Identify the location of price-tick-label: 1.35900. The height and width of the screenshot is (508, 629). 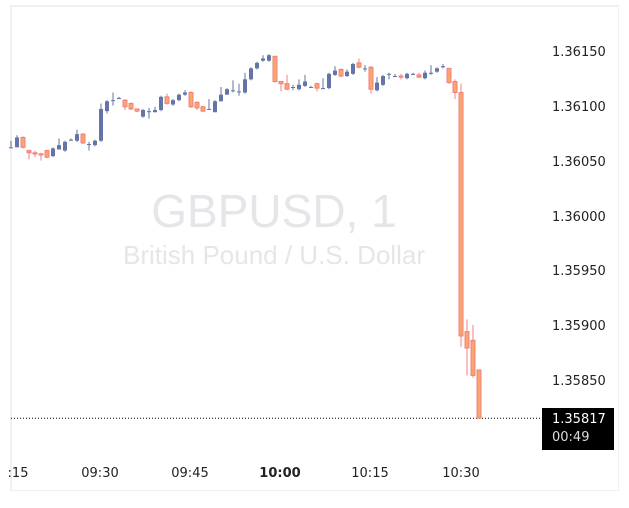
(579, 327).